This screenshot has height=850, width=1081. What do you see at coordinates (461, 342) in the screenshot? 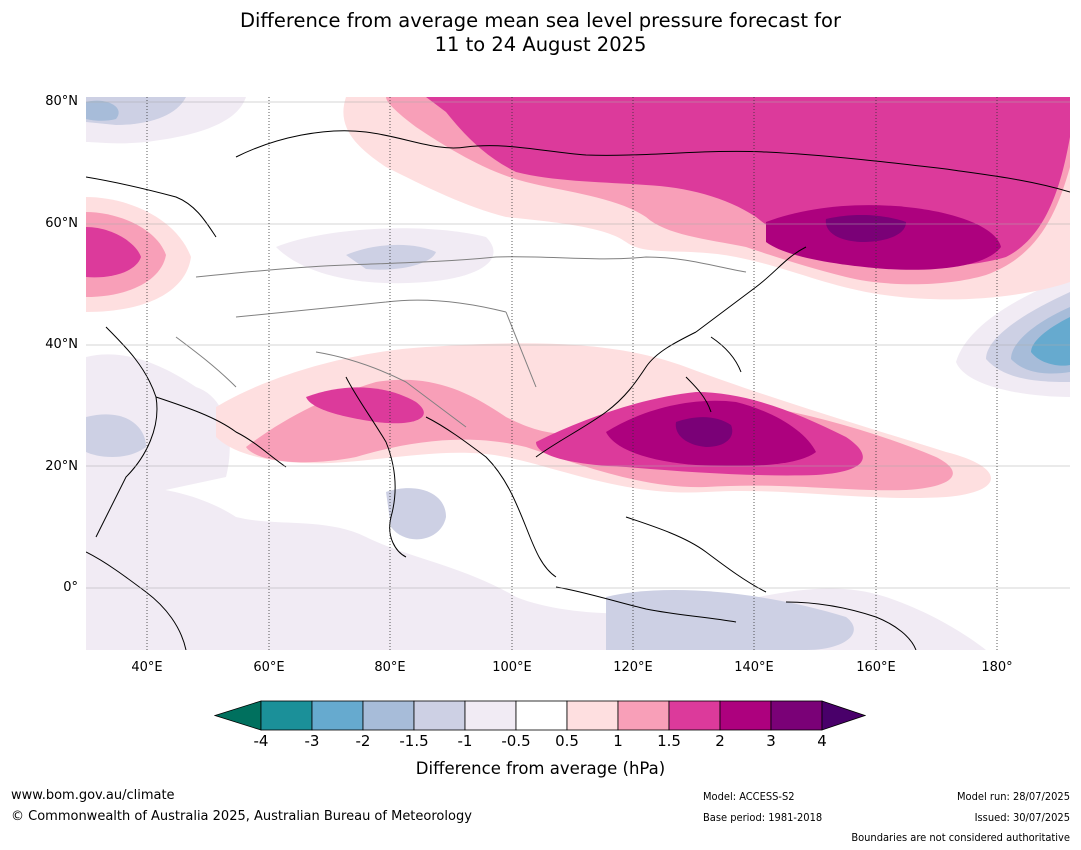
I see `country-borders` at bounding box center [461, 342].